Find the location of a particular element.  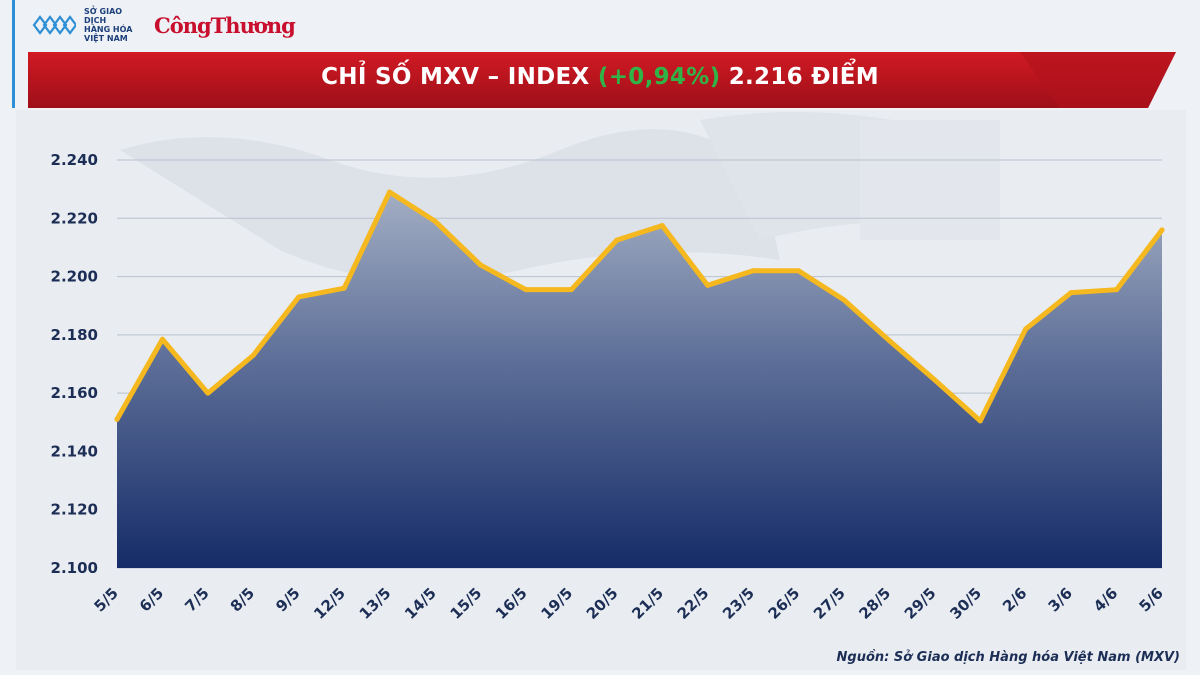

logo-line-2: HÀNG HÓA is located at coordinates (108, 29).